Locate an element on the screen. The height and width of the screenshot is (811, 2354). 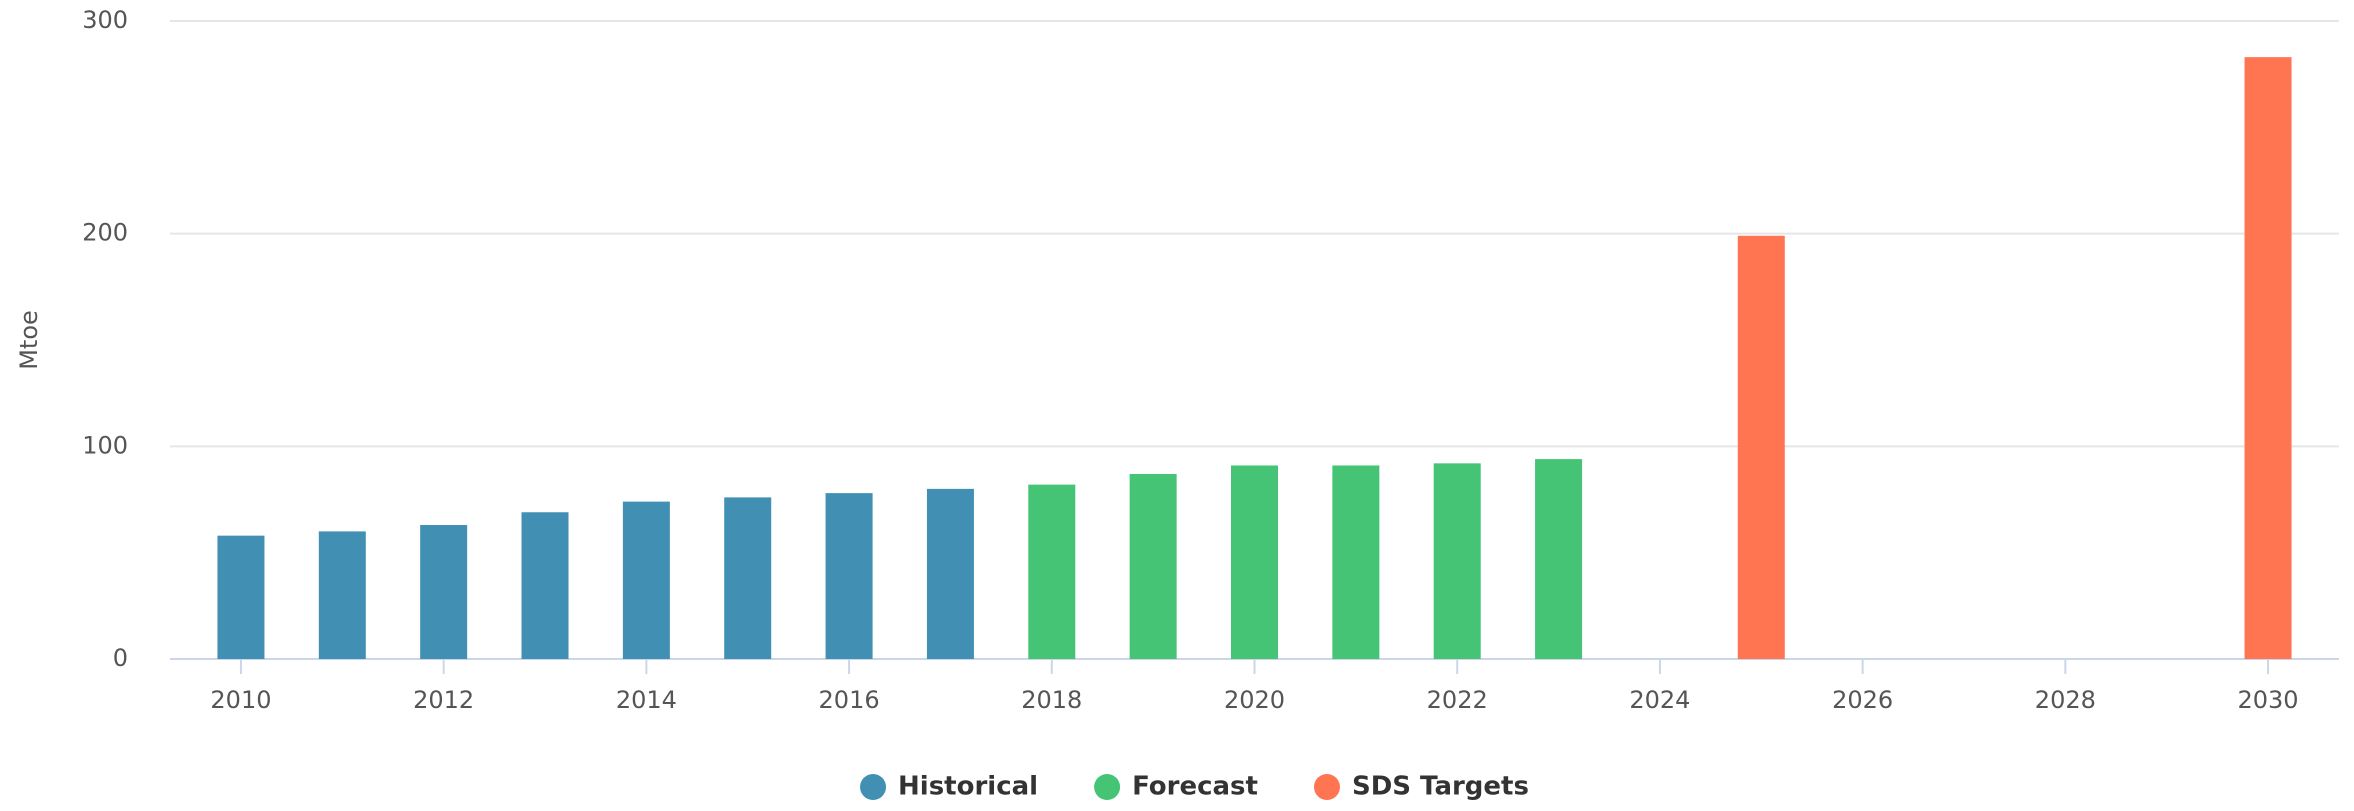
x-tick-label: 2026 is located at coordinates (1862, 700).